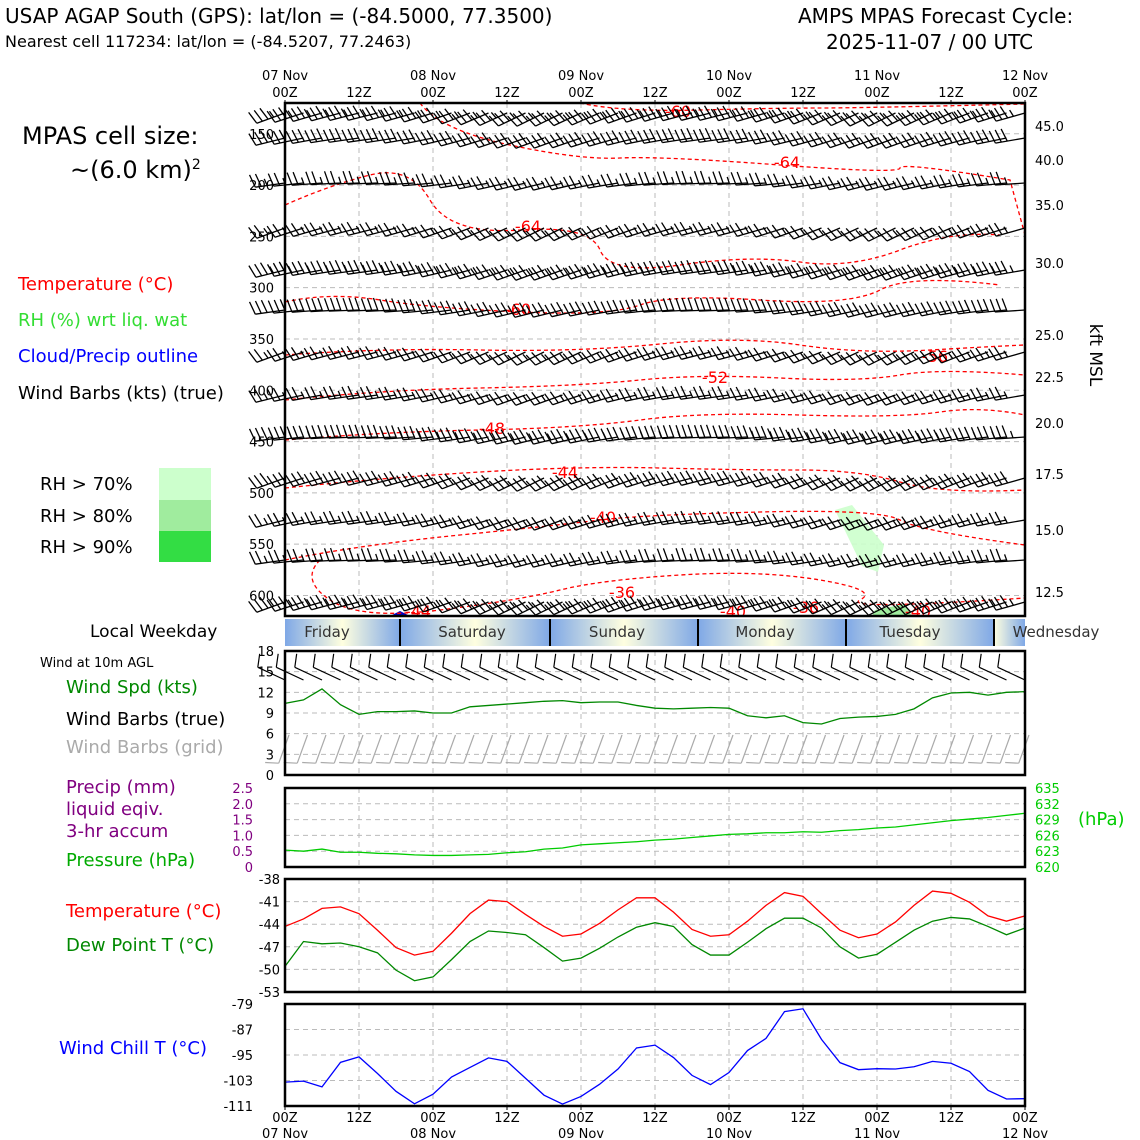  Describe the element at coordinates (581, 1133) in the screenshot. I see `bottom-date-label: 09 Nov` at that location.